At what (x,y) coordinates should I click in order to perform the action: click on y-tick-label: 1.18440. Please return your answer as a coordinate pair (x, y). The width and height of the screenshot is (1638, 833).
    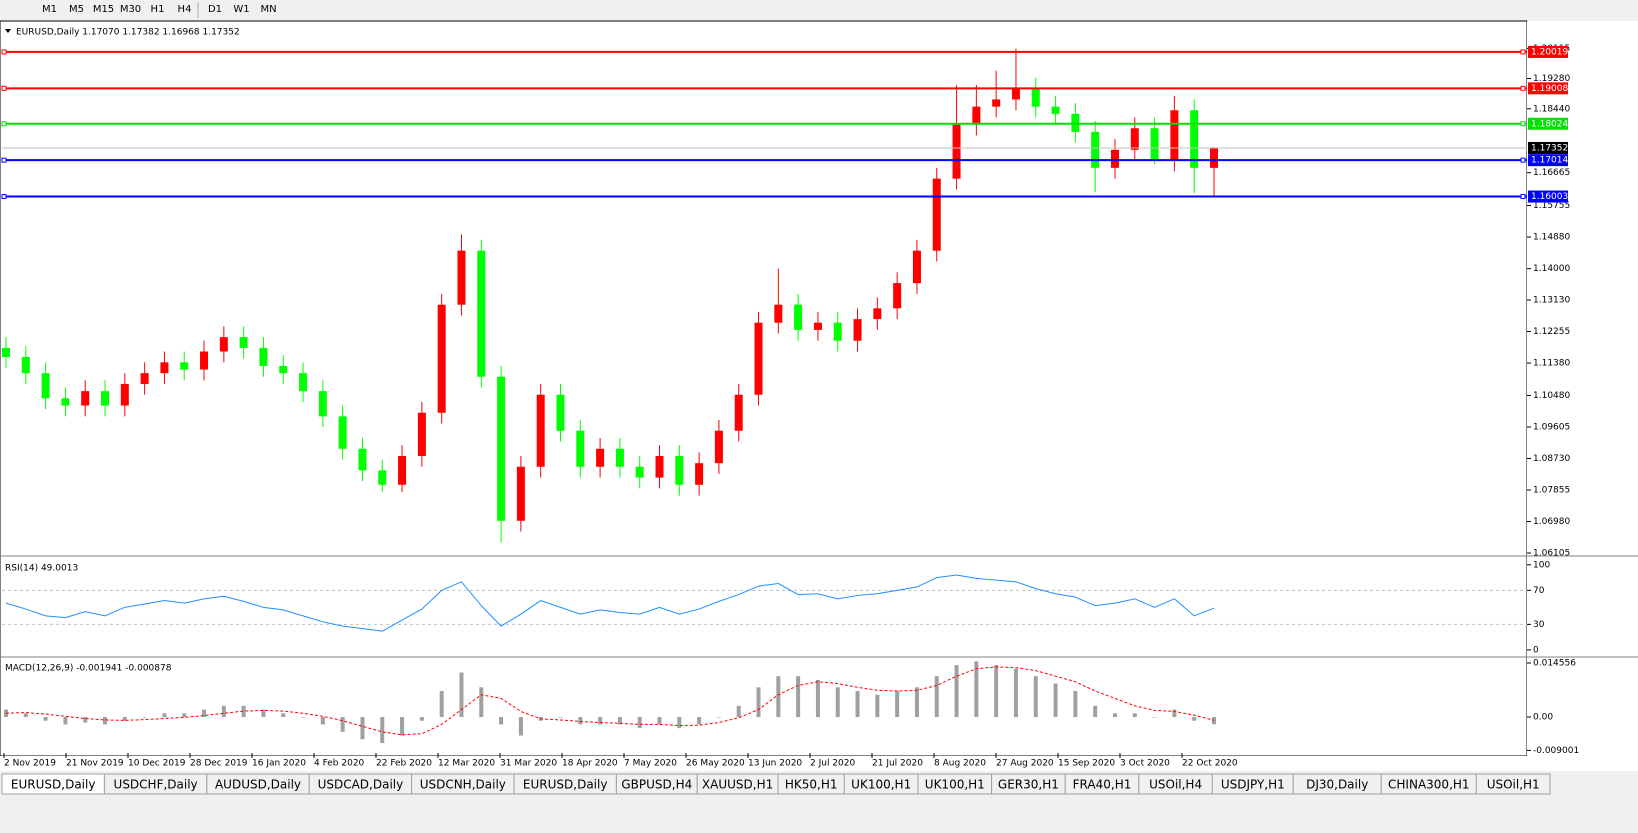
    Looking at the image, I should click on (1551, 109).